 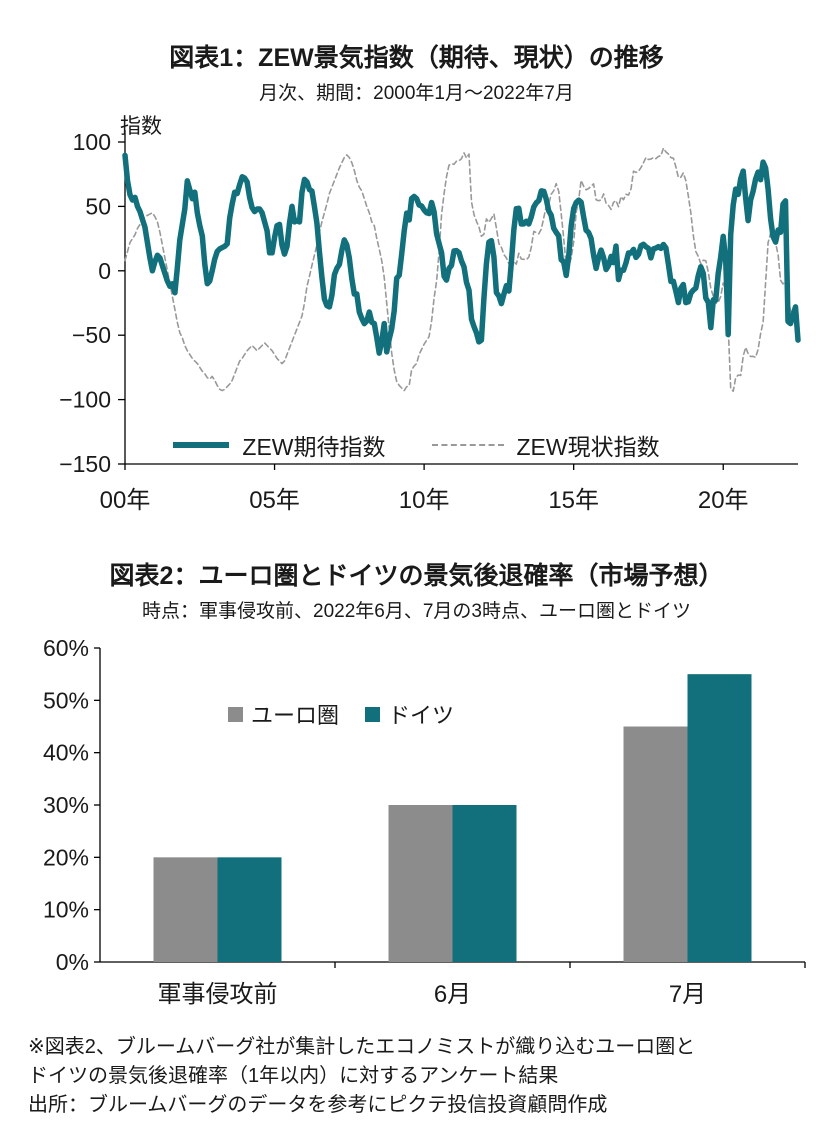 I want to click on legend-item-zew-current: ZEW現状指数, so click(x=545, y=445).